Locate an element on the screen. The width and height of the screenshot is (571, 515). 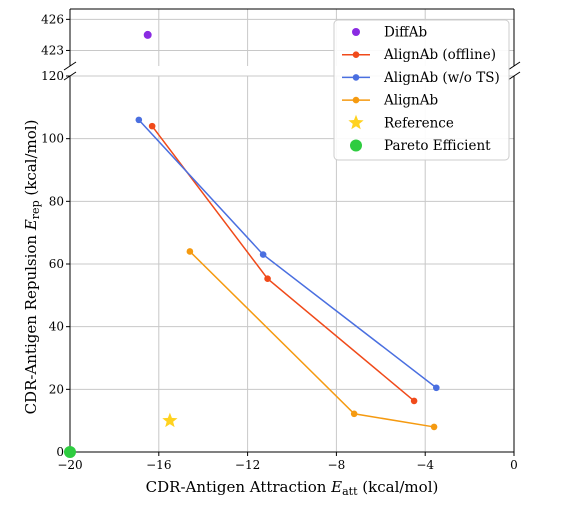
legend-marker-diffab is located at coordinates (356, 32).